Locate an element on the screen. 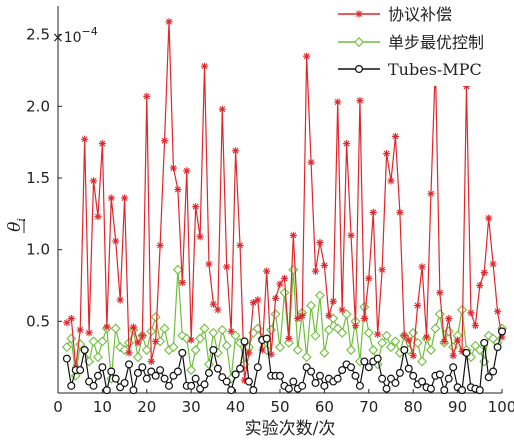  x-tick-label: 10 is located at coordinates (102, 407).